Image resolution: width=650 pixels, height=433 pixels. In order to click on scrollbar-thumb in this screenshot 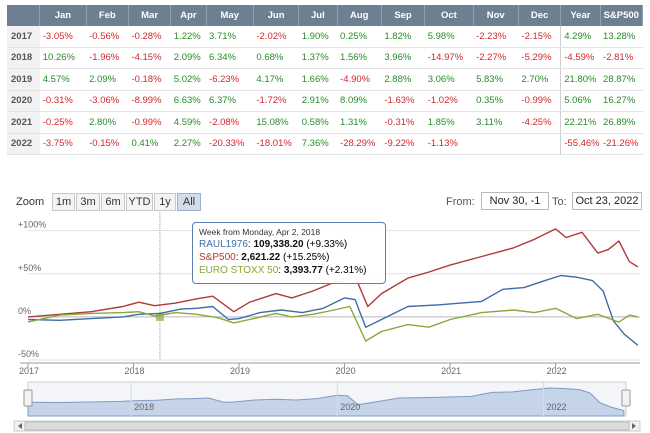, I will do `click(327, 426)`.